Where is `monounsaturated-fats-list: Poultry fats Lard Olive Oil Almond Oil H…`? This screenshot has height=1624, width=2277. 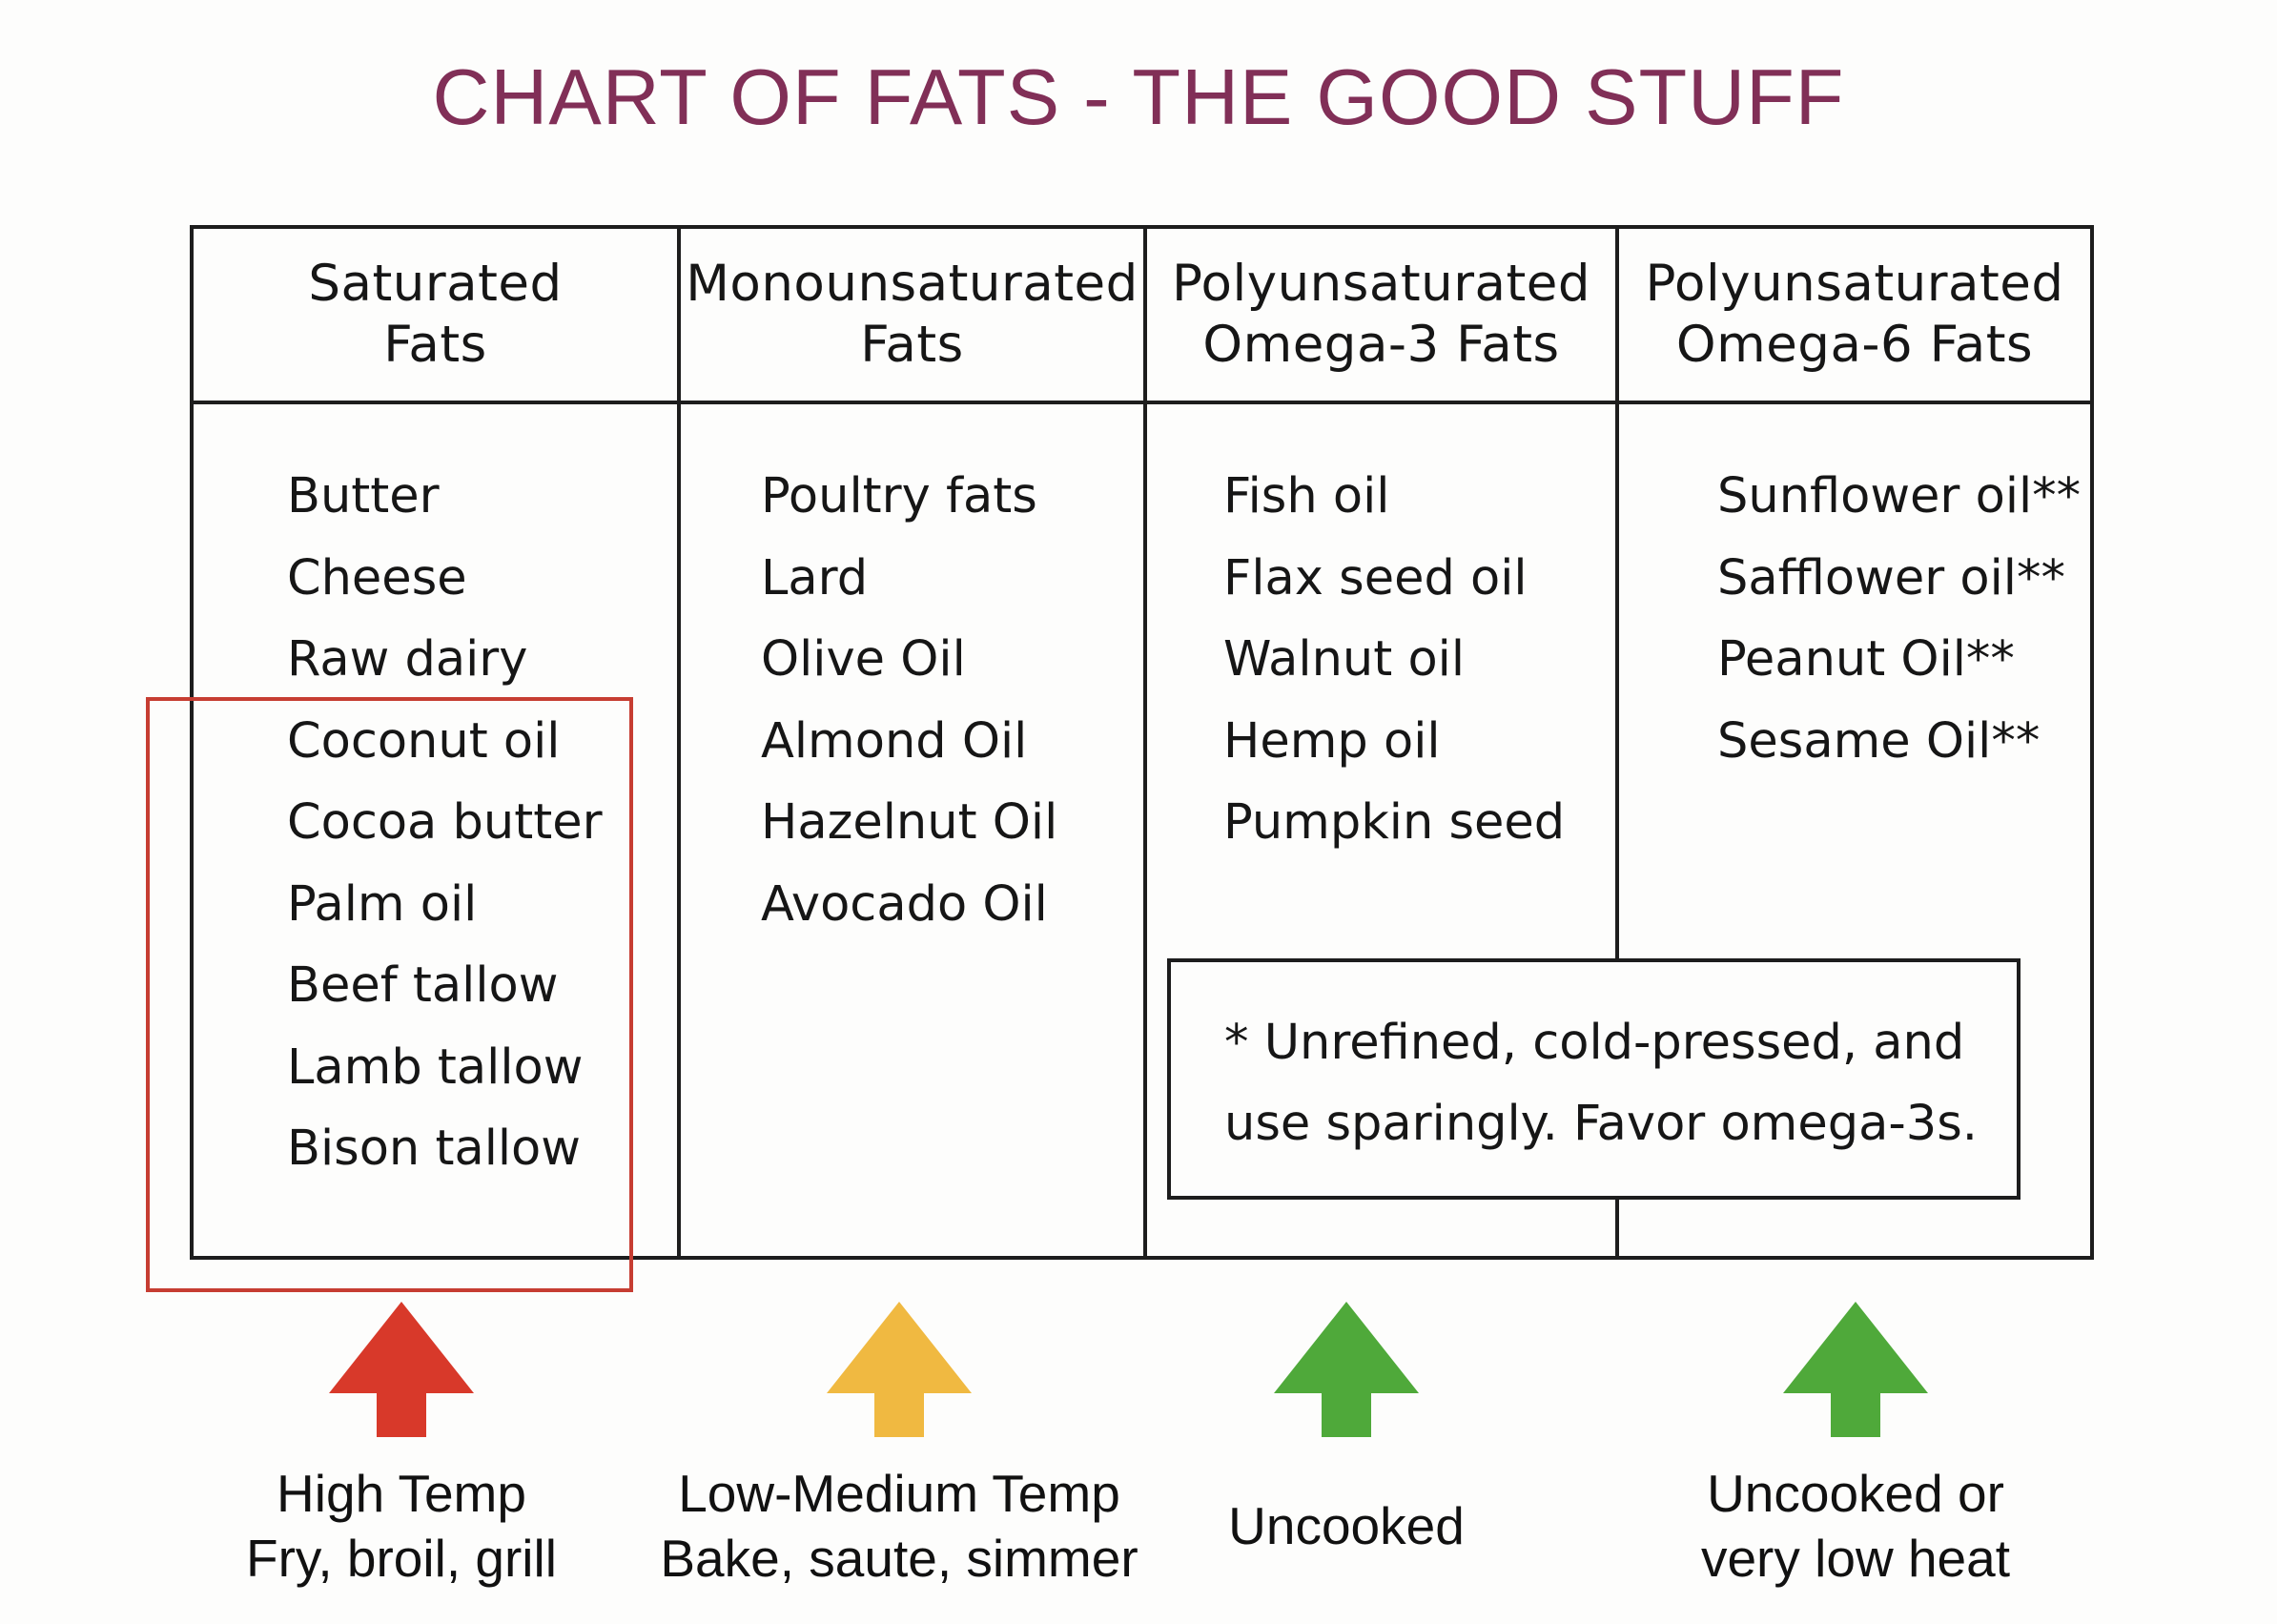 monounsaturated-fats-list: Poultry fats Lard Olive Oil Almond Oil H… is located at coordinates (909, 700).